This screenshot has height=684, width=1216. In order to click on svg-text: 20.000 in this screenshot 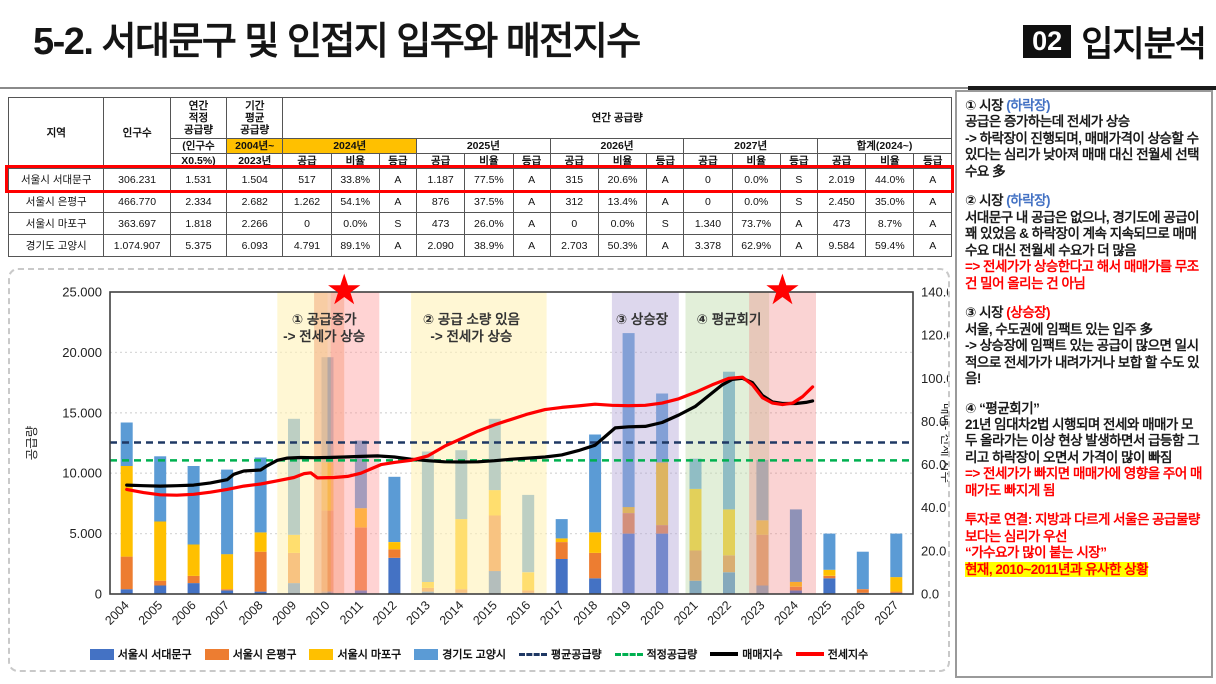, I will do `click(82, 352)`.